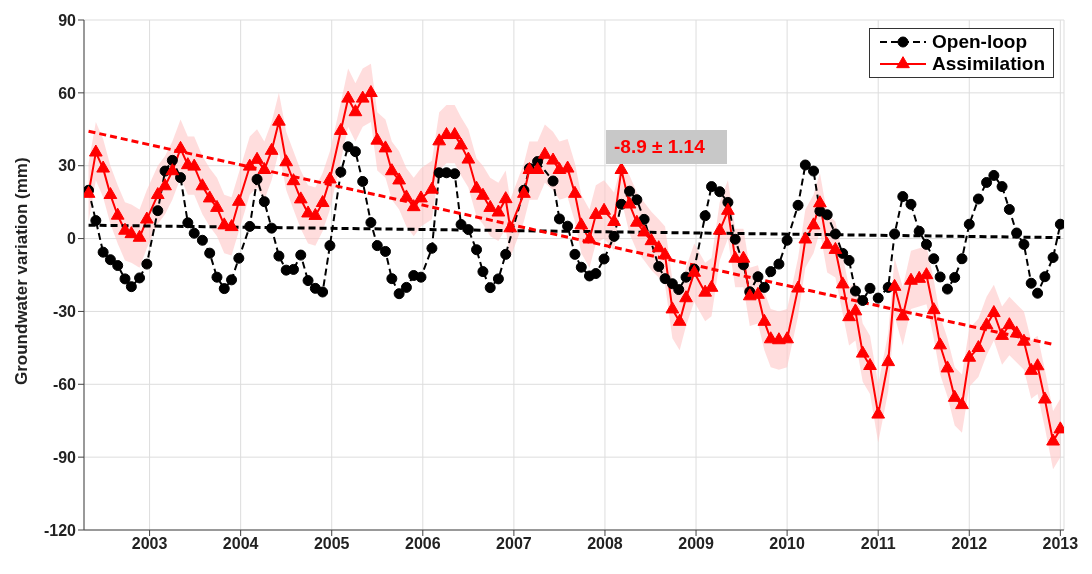  Describe the element at coordinates (64, 457) in the screenshot. I see `y-tick-label: -90` at that location.